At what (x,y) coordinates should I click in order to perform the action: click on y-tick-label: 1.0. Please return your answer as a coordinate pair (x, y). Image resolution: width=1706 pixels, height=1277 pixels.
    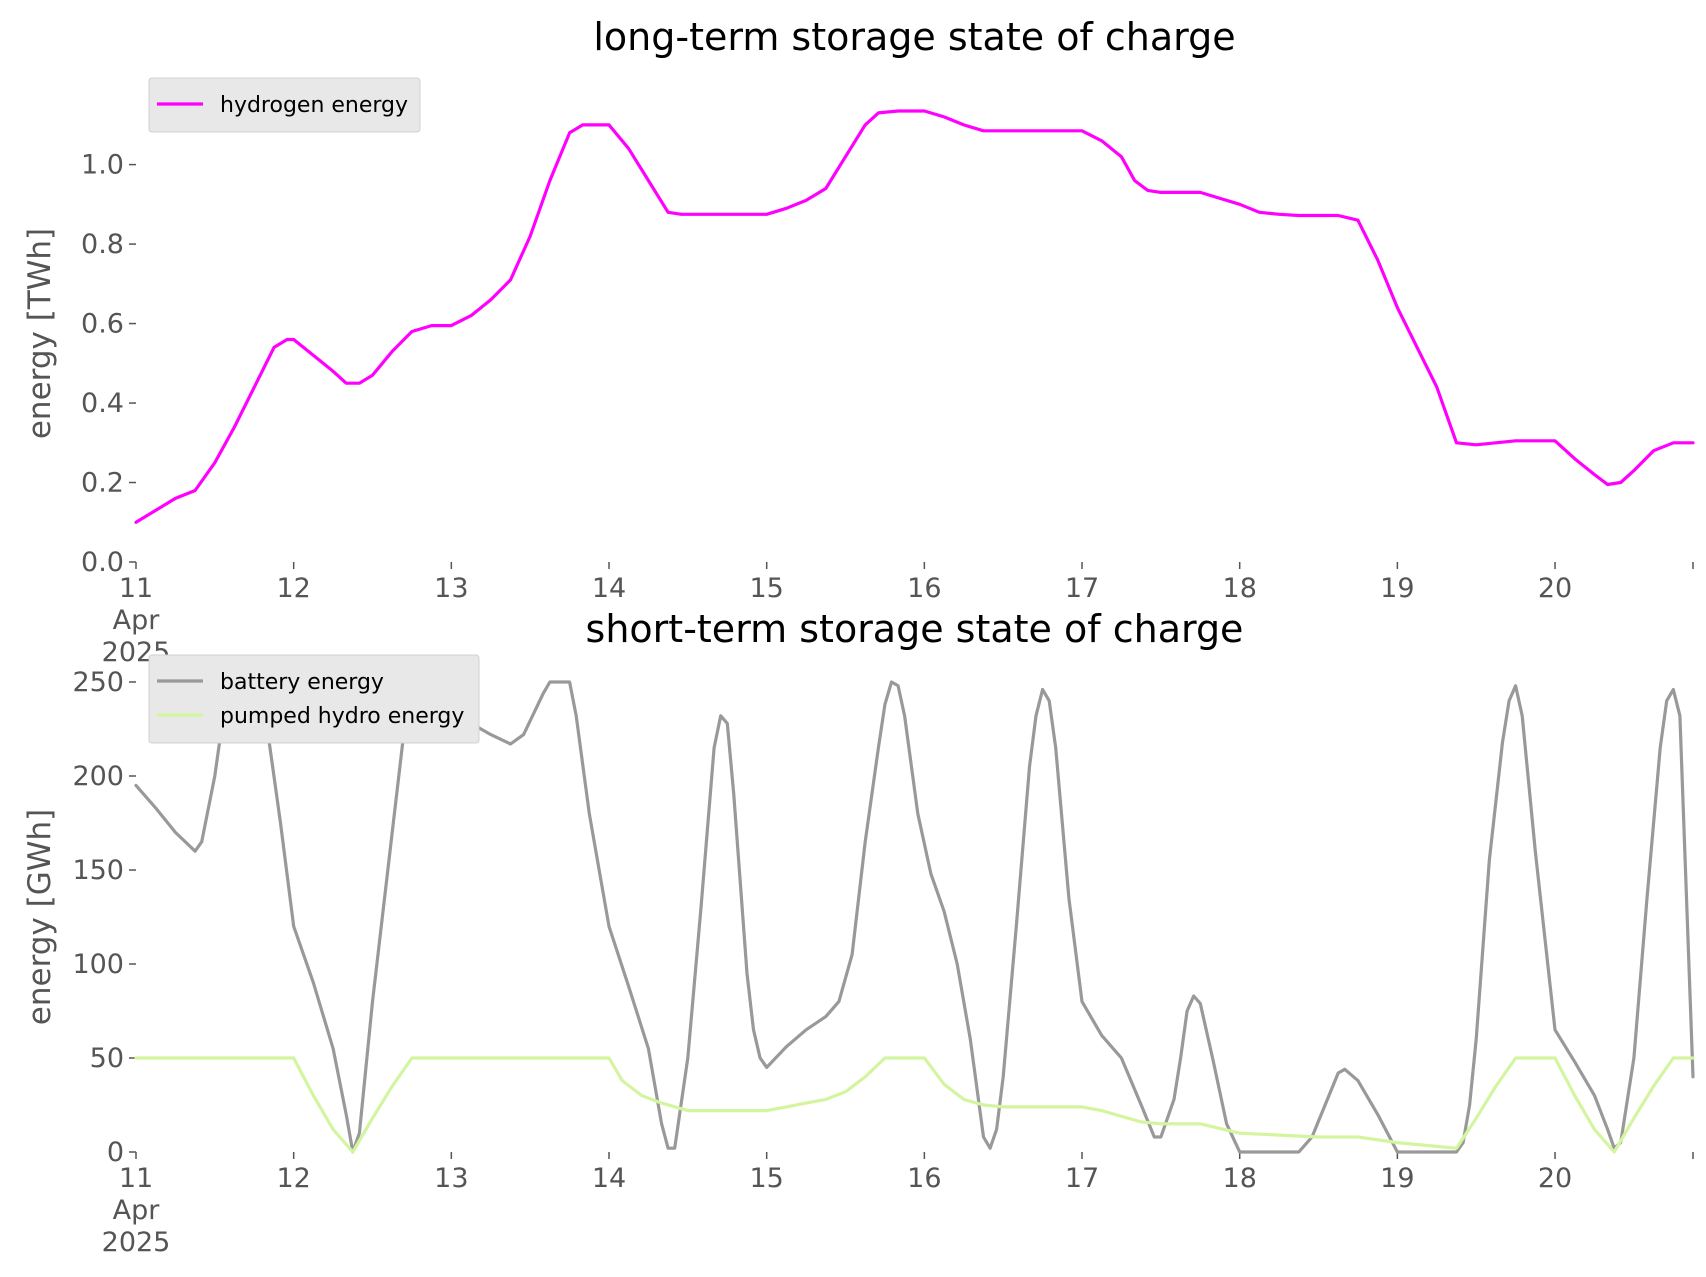
    Looking at the image, I should click on (102, 165).